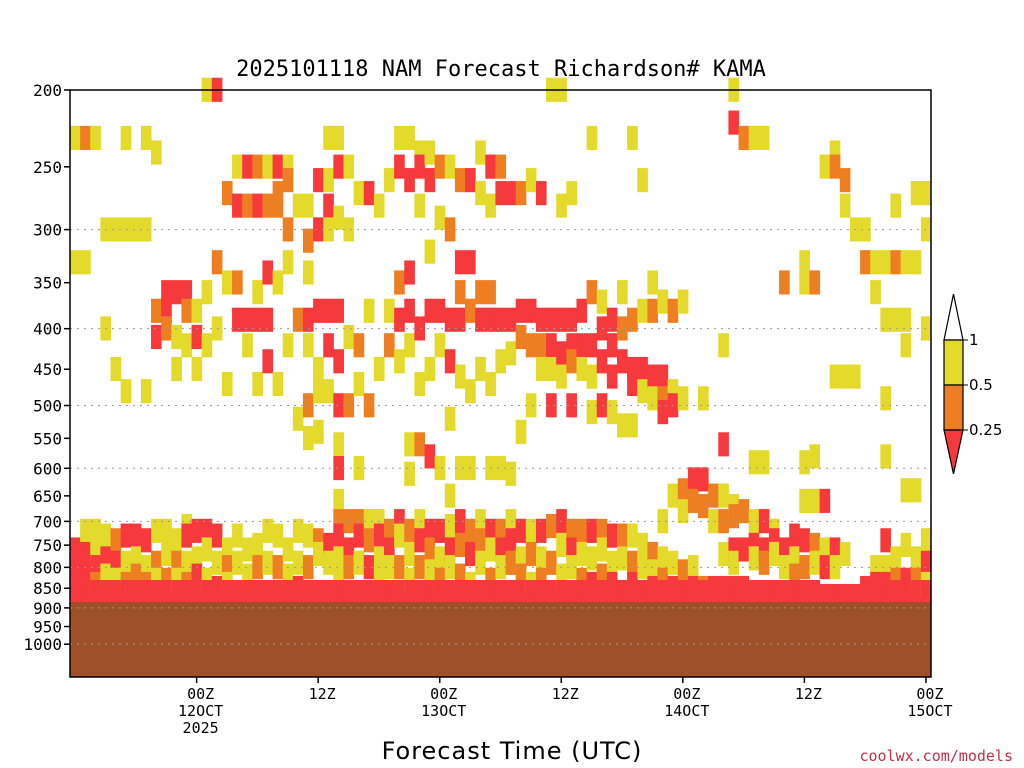  I want to click on x-tick-label: 13OCT, so click(443, 711).